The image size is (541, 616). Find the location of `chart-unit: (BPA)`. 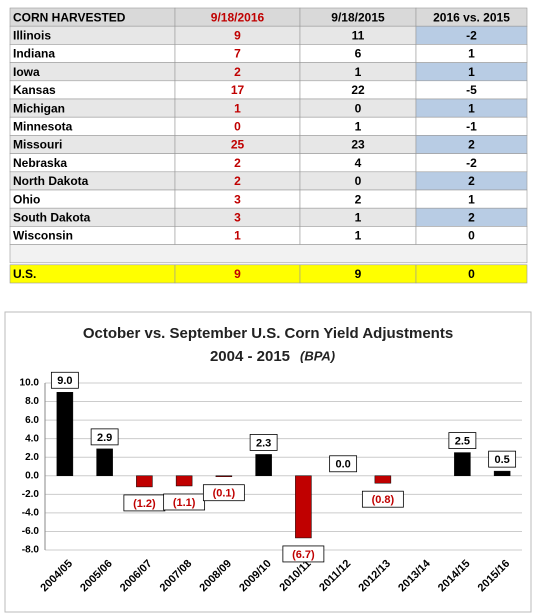

chart-unit: (BPA) is located at coordinates (317, 355).